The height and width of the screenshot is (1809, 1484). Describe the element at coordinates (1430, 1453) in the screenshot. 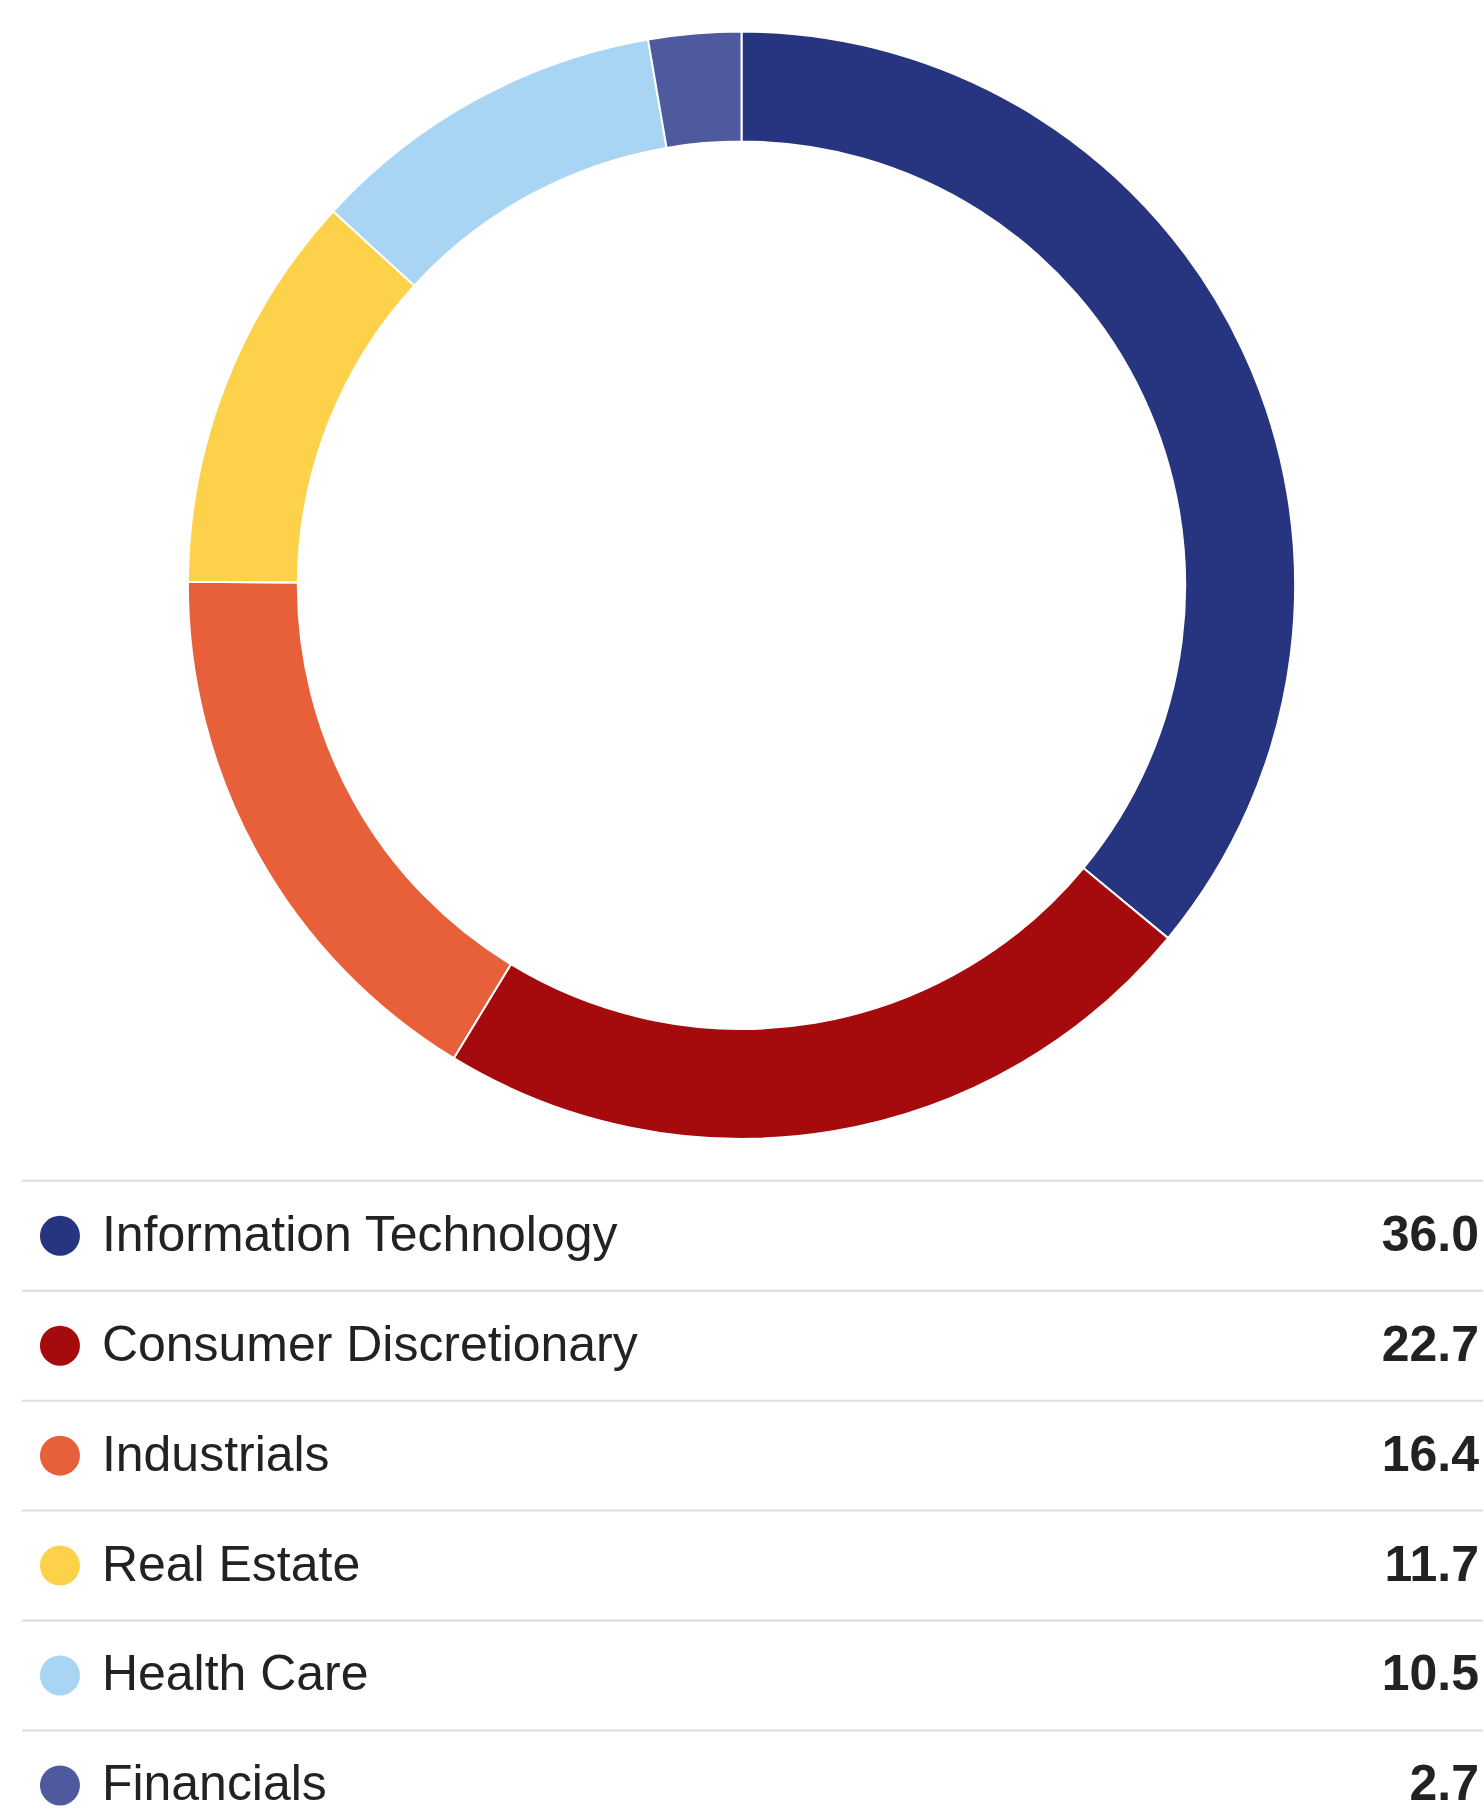

I see `data-label: 16.4` at that location.